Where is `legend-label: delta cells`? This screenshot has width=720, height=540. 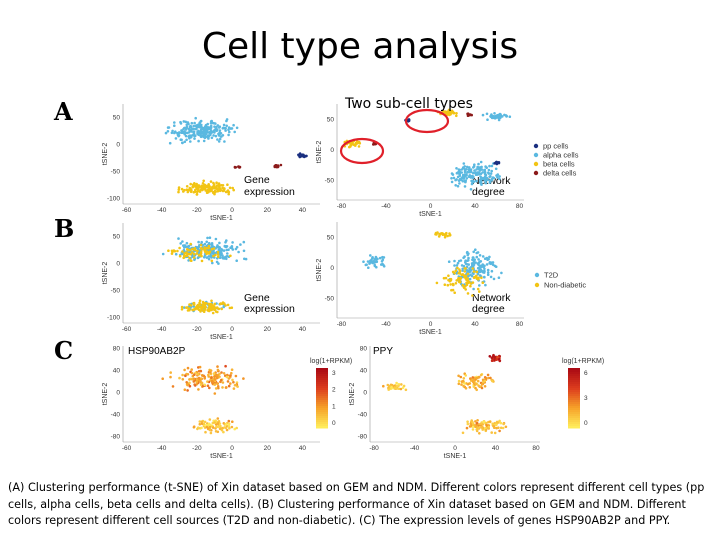 legend-label: delta cells is located at coordinates (560, 173).